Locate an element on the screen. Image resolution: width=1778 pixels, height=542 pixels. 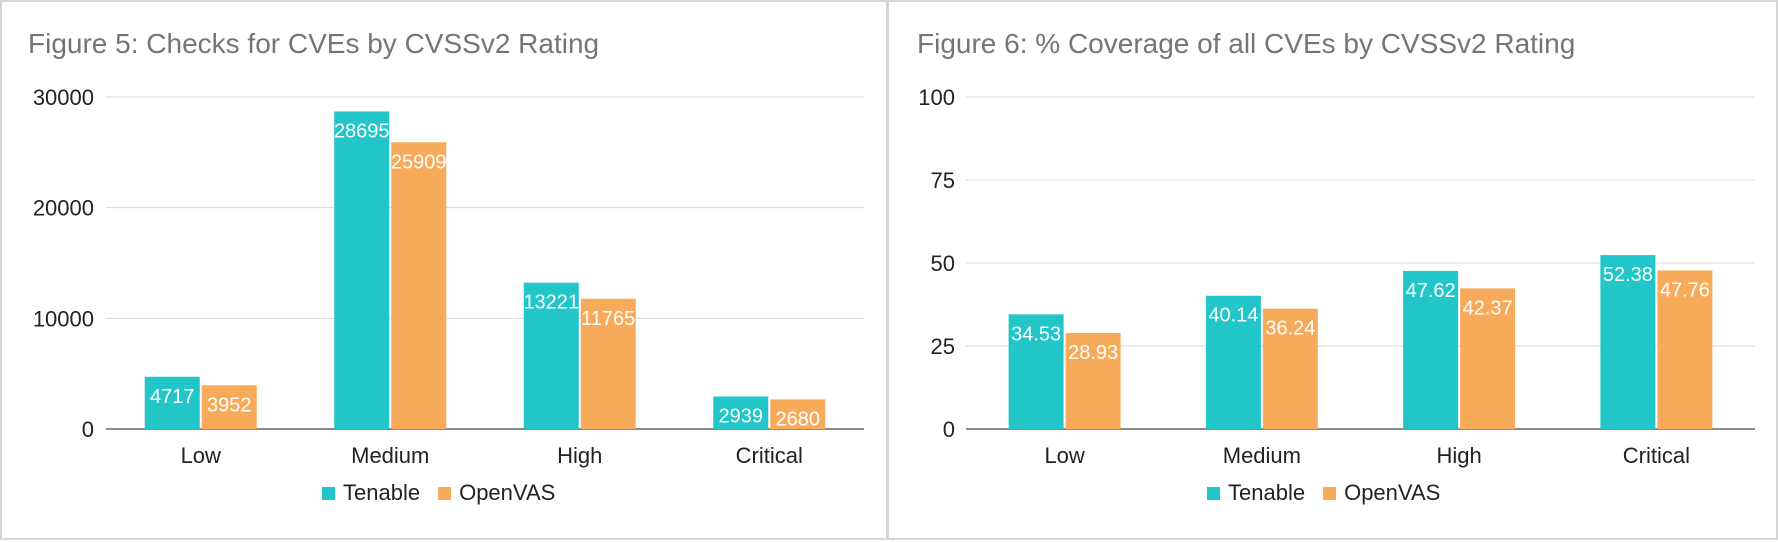
y-tick-label: 20000 is located at coordinates (63, 208).